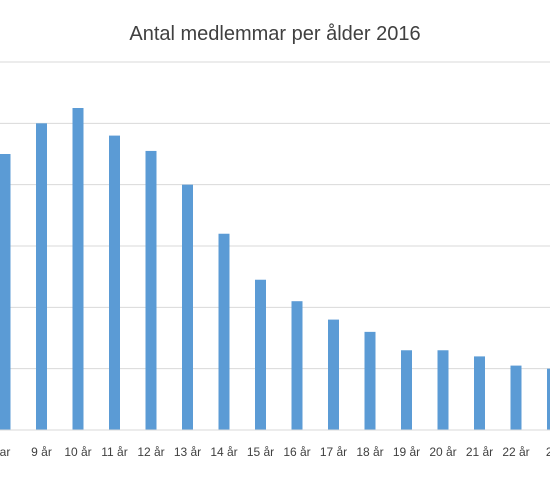 The width and height of the screenshot is (550, 485). Describe the element at coordinates (150, 452) in the screenshot. I see `x-tick-label: 12 år` at that location.